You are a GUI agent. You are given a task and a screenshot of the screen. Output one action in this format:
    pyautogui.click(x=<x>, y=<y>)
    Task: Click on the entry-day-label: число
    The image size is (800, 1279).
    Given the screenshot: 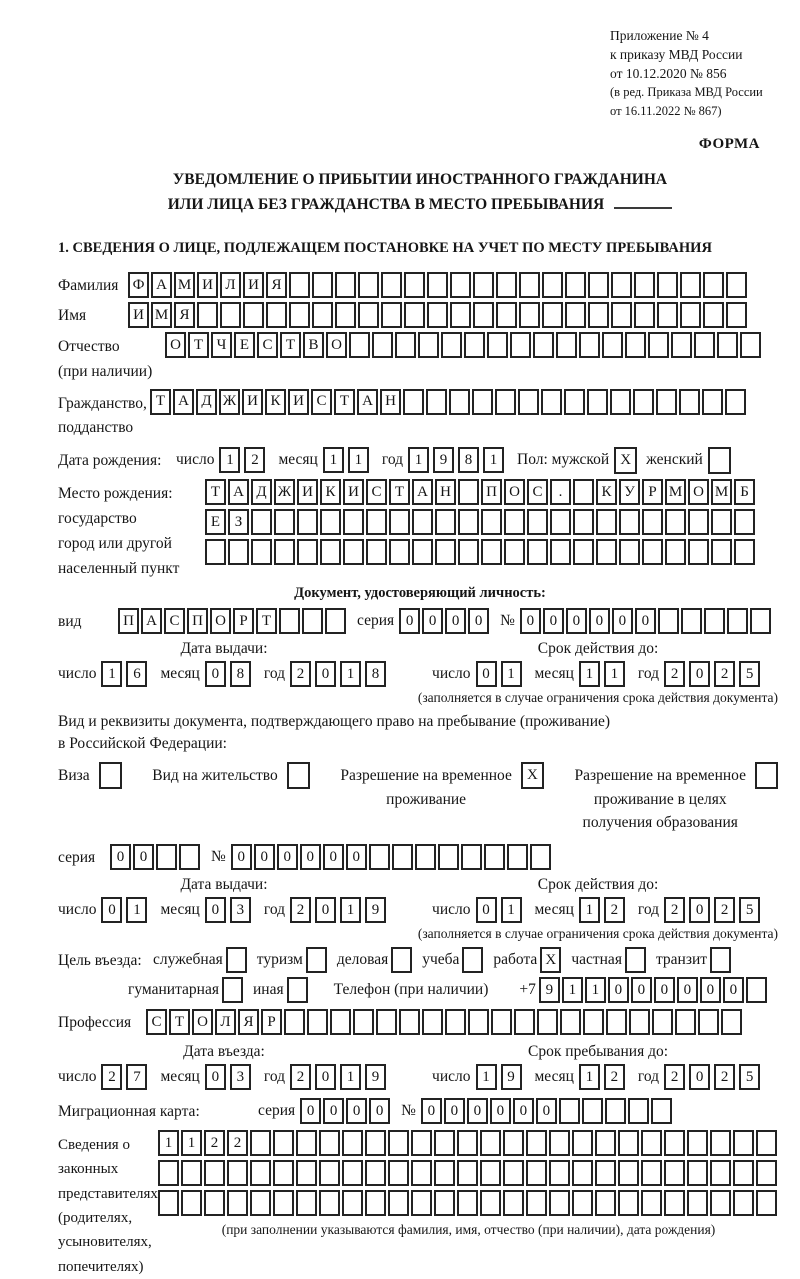 What is the action you would take?
    pyautogui.click(x=77, y=1077)
    